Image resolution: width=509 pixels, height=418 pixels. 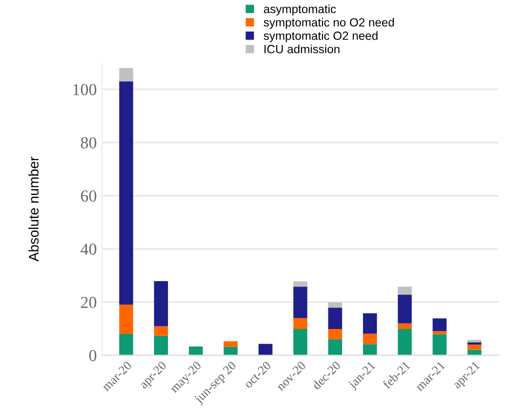 What do you see at coordinates (88, 302) in the screenshot?
I see `y-tick-label: 20` at bounding box center [88, 302].